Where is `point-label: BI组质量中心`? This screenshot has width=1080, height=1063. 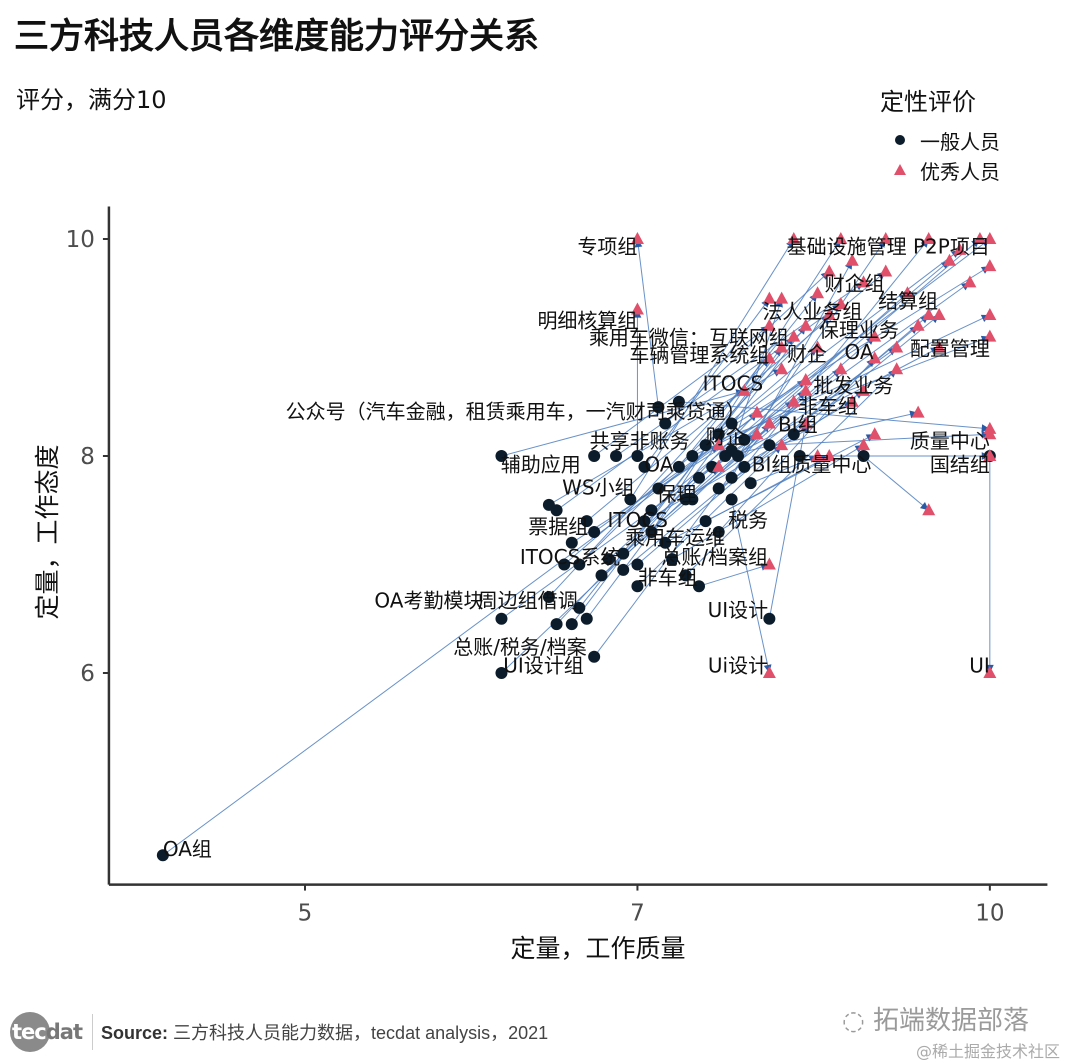
point-label: BI组质量中心 is located at coordinates (812, 465).